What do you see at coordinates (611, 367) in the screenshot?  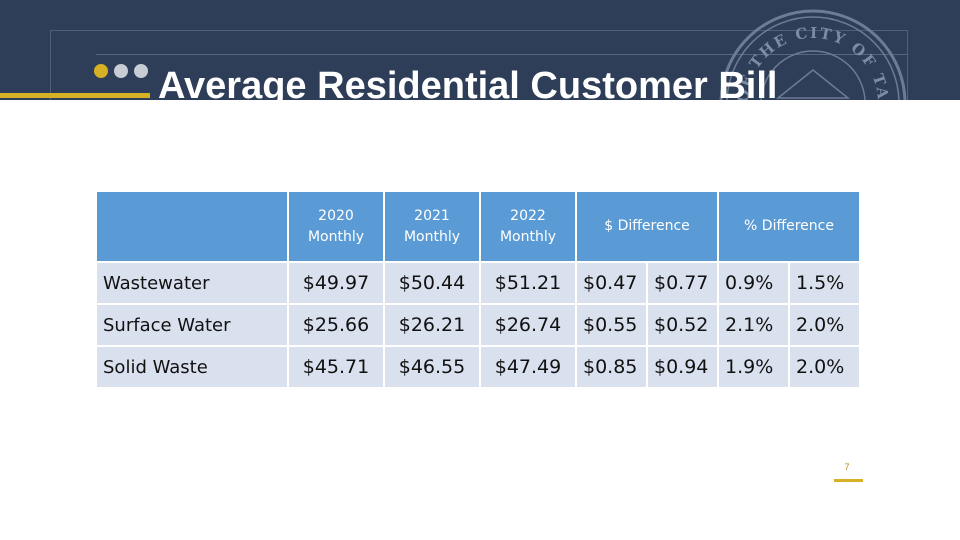 I see `cell-dollar-diff-1: $0.85` at bounding box center [611, 367].